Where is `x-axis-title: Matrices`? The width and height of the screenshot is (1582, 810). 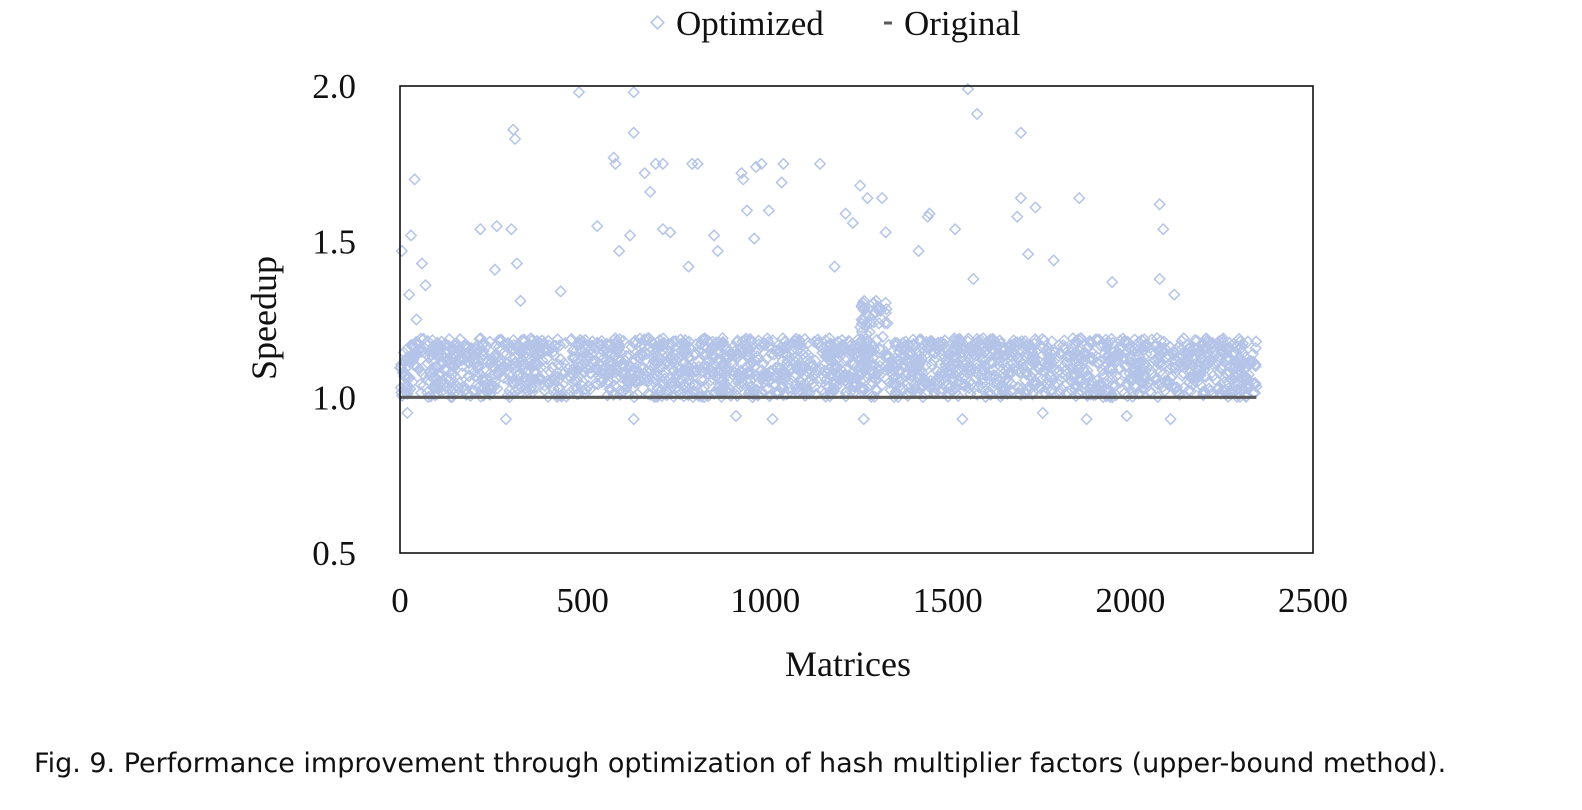 x-axis-title: Matrices is located at coordinates (848, 664).